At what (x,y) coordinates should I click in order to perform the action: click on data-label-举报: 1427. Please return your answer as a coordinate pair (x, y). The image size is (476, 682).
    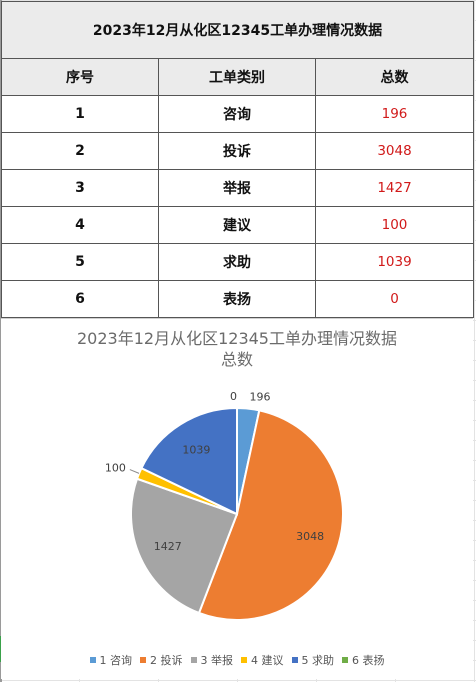
    Looking at the image, I should click on (168, 546).